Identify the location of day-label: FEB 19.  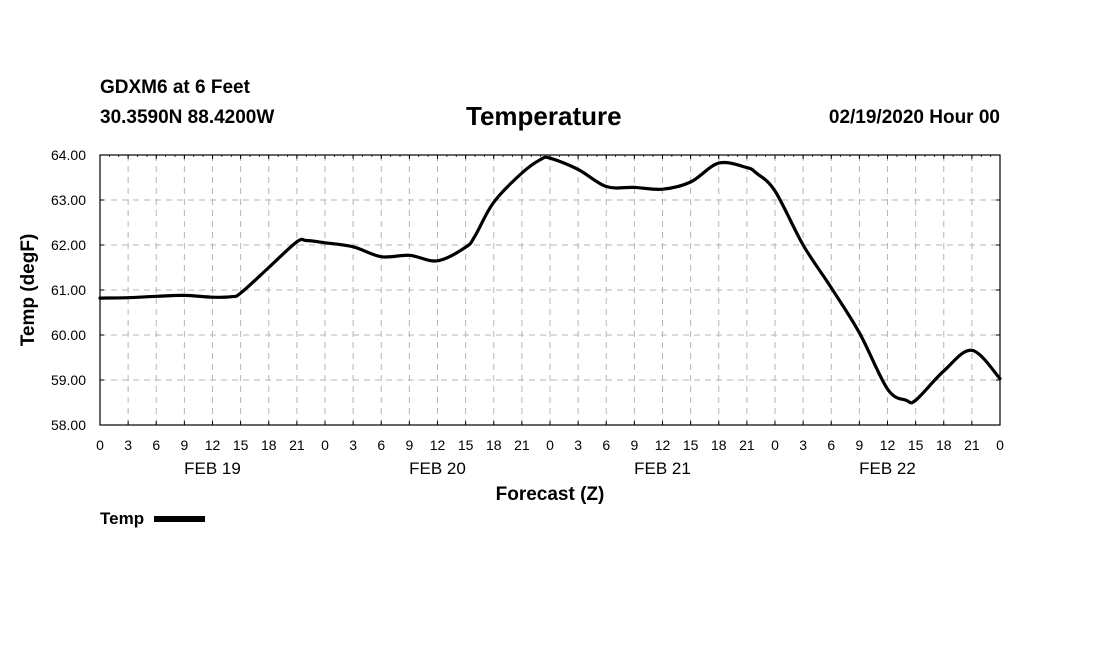
(212, 468).